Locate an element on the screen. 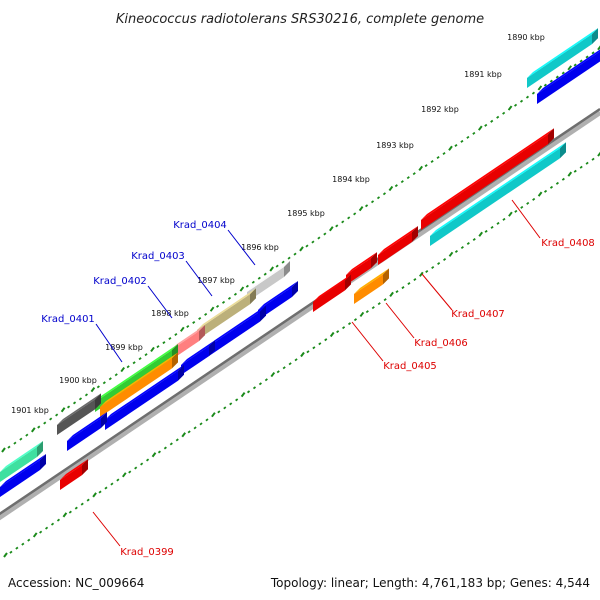 The image size is (600, 600). gene-label: Krad_0406 is located at coordinates (441, 343).